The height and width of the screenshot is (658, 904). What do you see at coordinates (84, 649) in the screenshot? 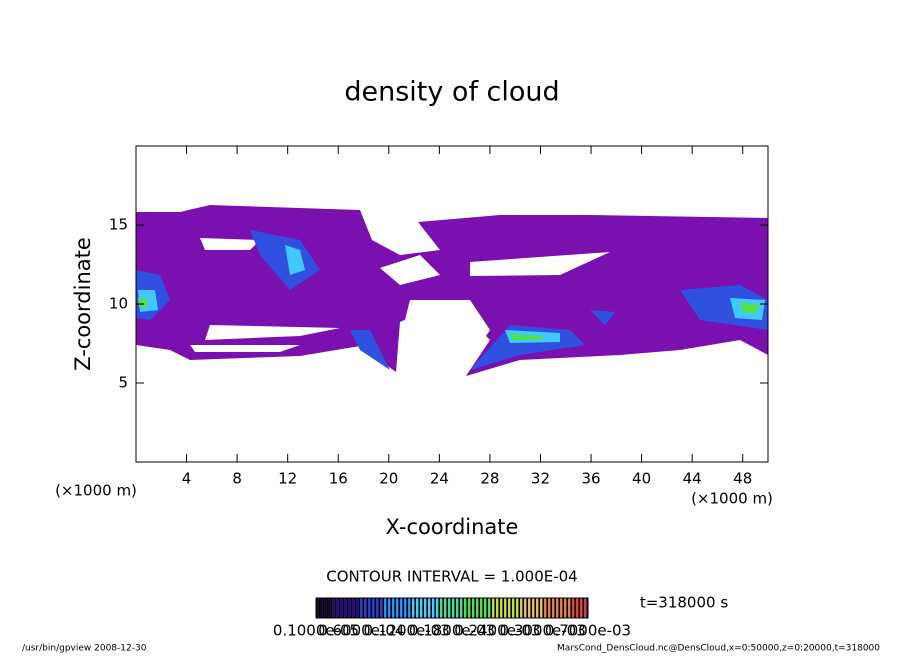
I see `footer-left: /usr/bin/gpview 2008-12-30` at bounding box center [84, 649].